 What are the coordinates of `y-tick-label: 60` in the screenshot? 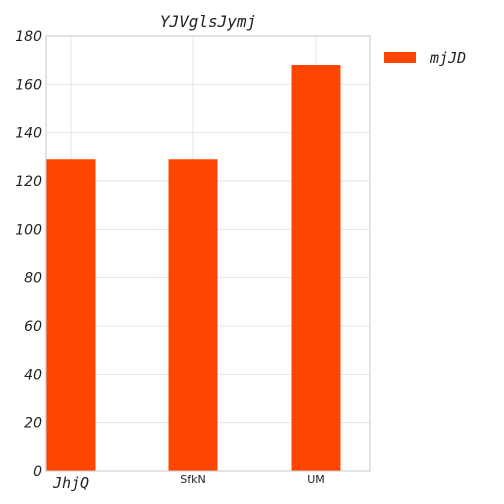 It's located at (33, 327).